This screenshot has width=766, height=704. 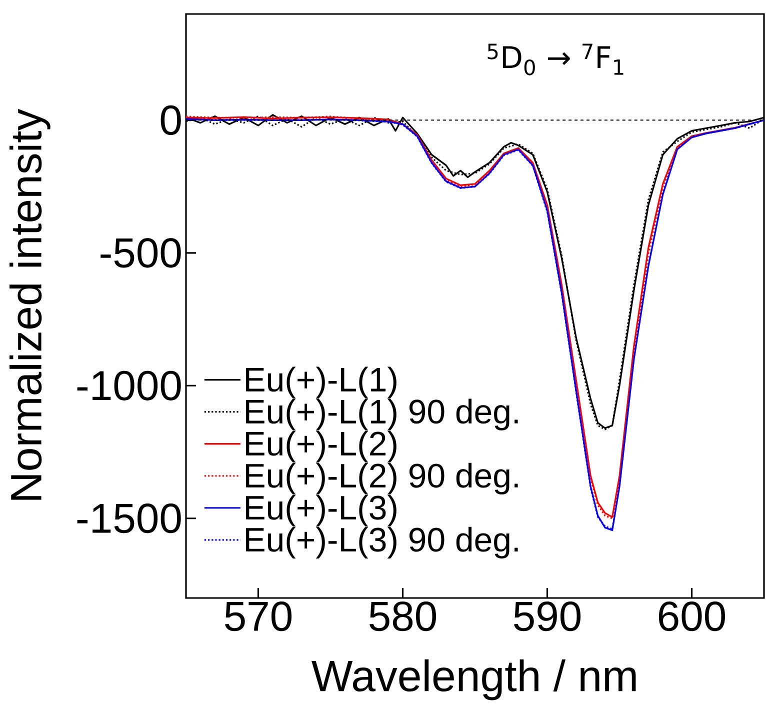 I want to click on legend-label: Eu(+)-L(3) 90 deg., so click(x=382, y=542).